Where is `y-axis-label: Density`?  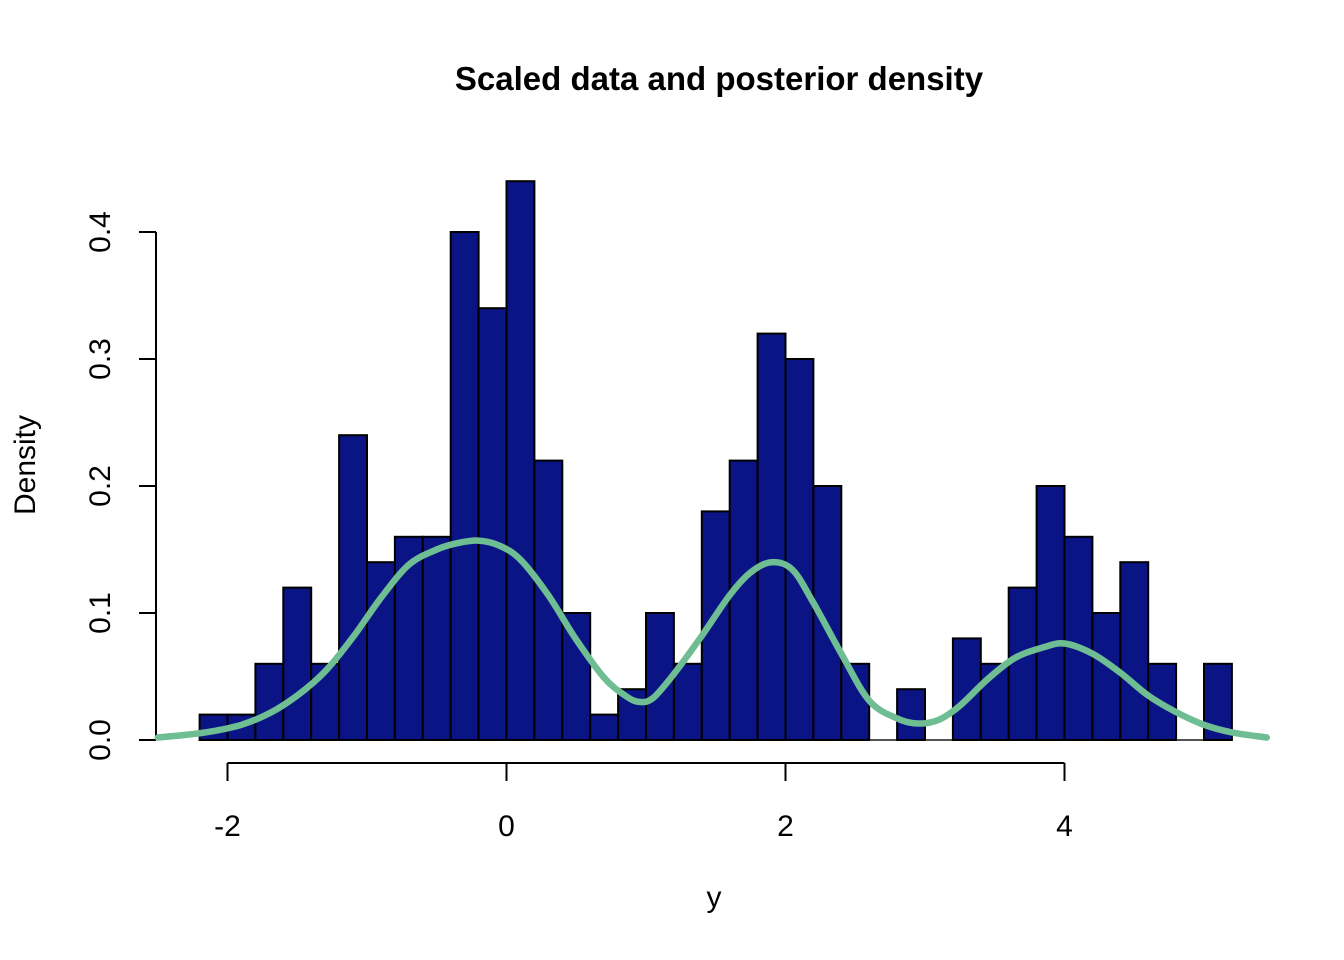 y-axis-label: Density is located at coordinates (25, 465).